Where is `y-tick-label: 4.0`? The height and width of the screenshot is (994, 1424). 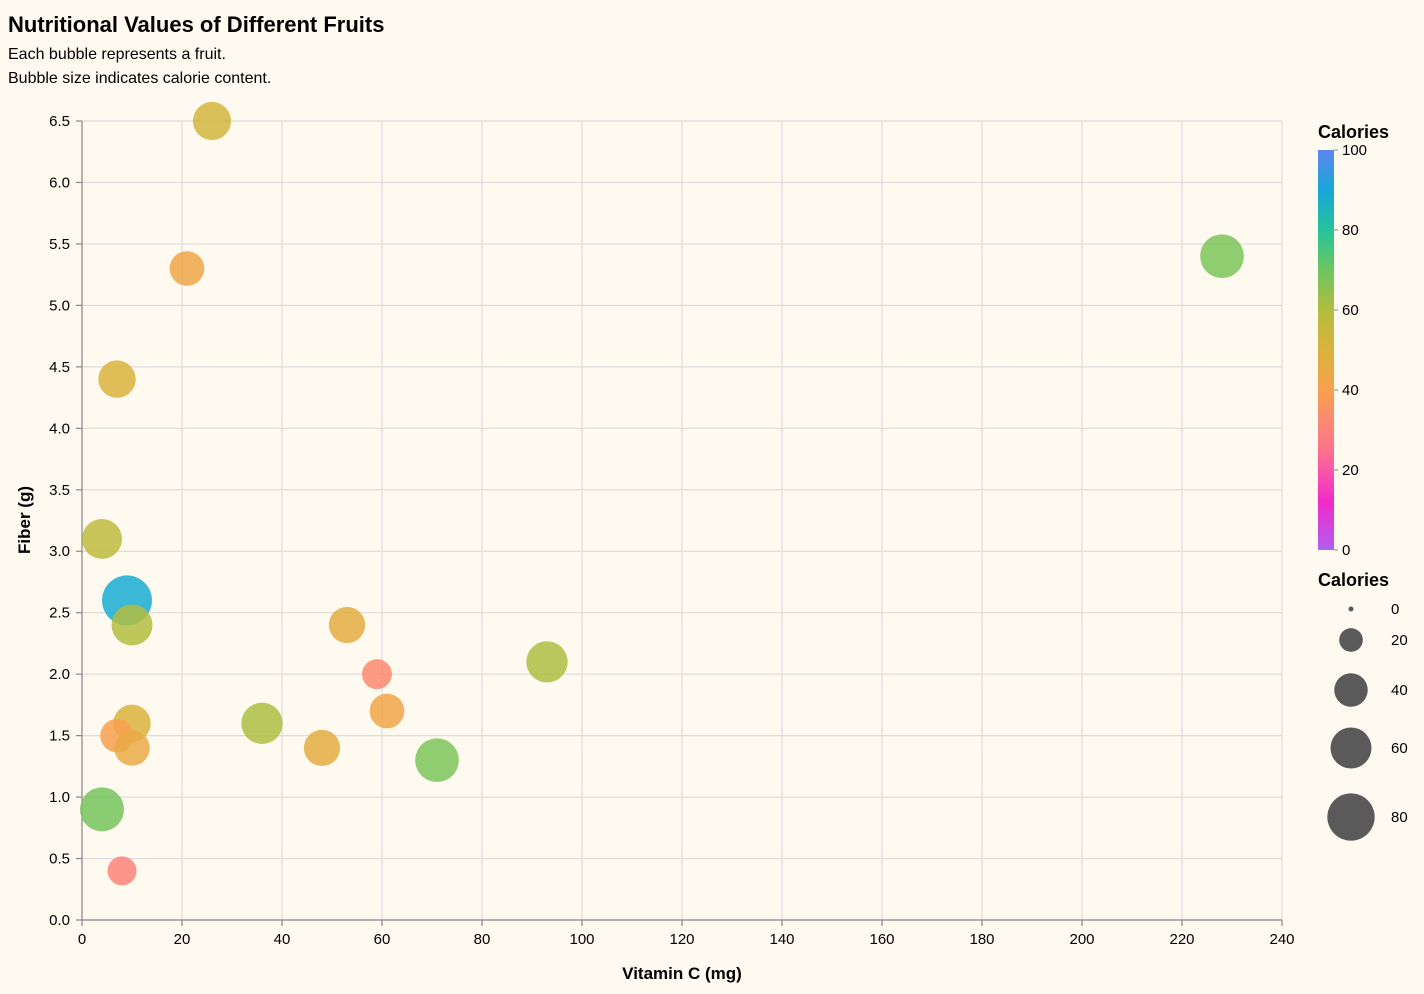 y-tick-label: 4.0 is located at coordinates (59, 428).